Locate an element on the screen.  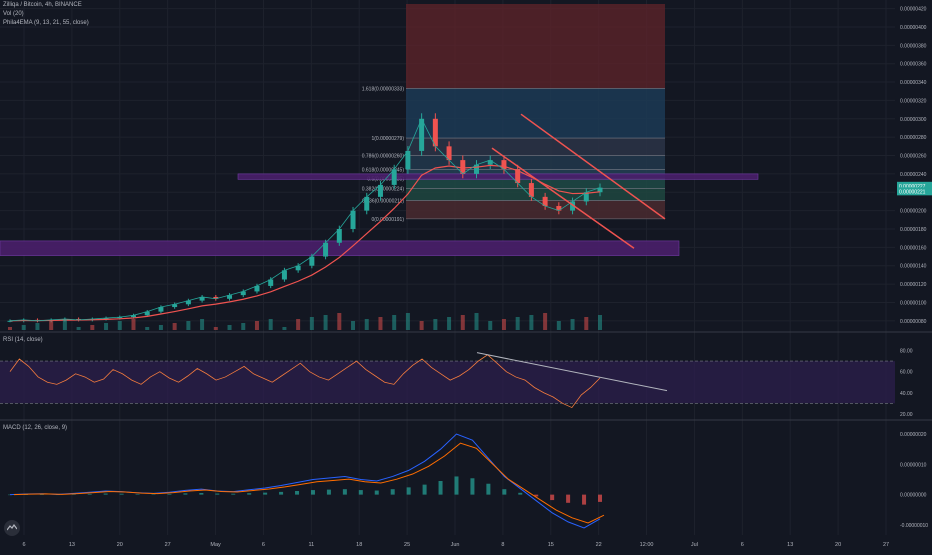
x-tick-label: 15 is located at coordinates (551, 545).